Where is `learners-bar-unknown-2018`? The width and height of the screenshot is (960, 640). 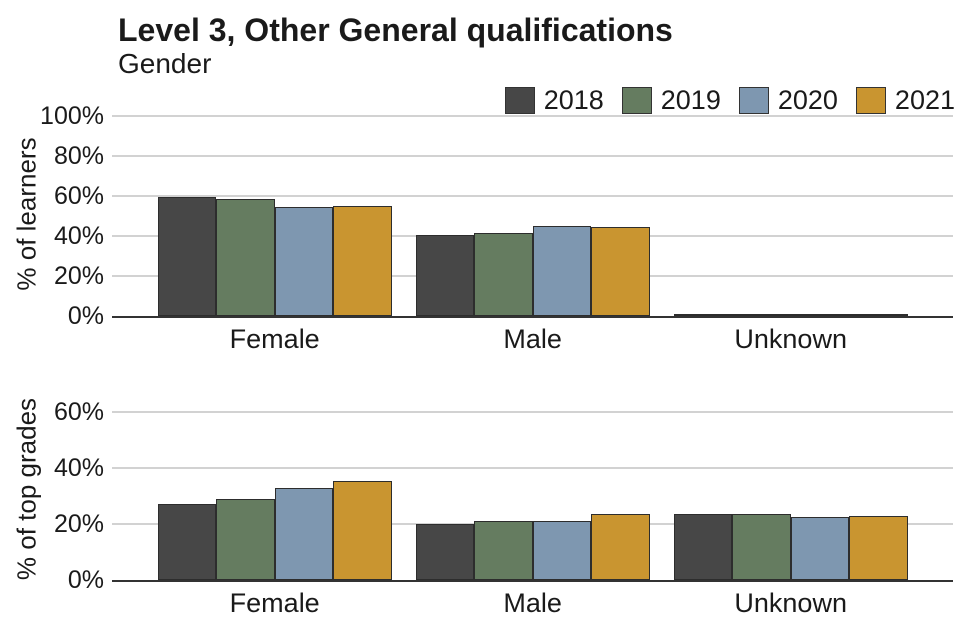
learners-bar-unknown-2018 is located at coordinates (703, 315).